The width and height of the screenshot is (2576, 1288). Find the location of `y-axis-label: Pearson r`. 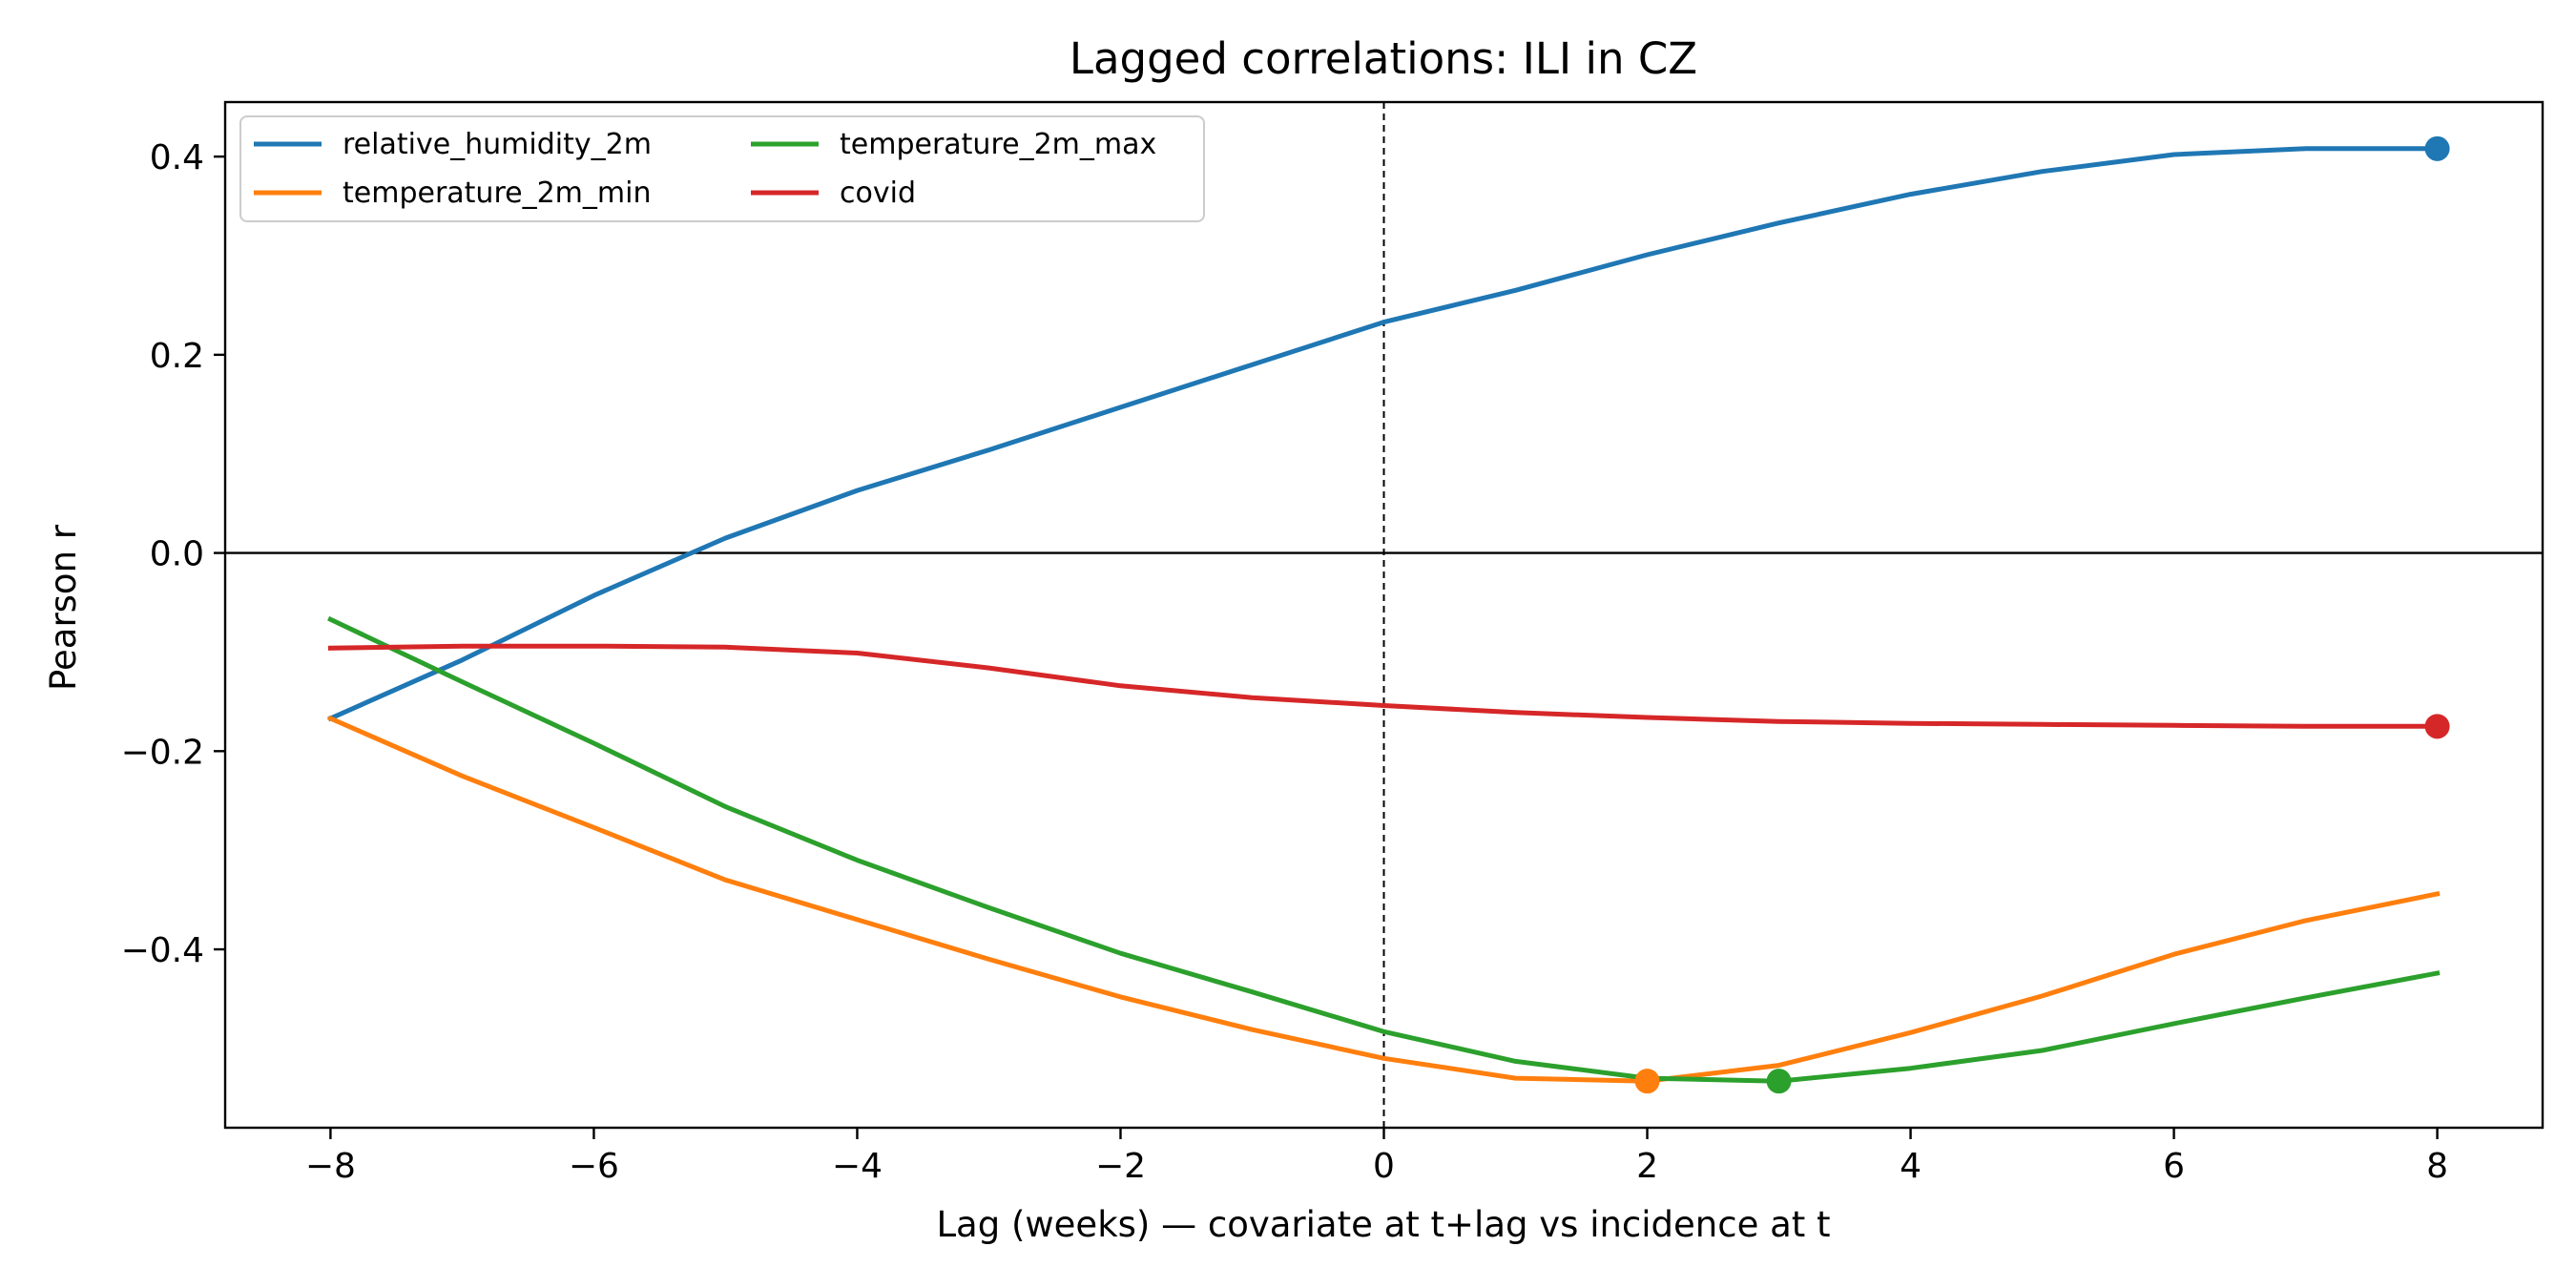

y-axis-label: Pearson r is located at coordinates (63, 607).